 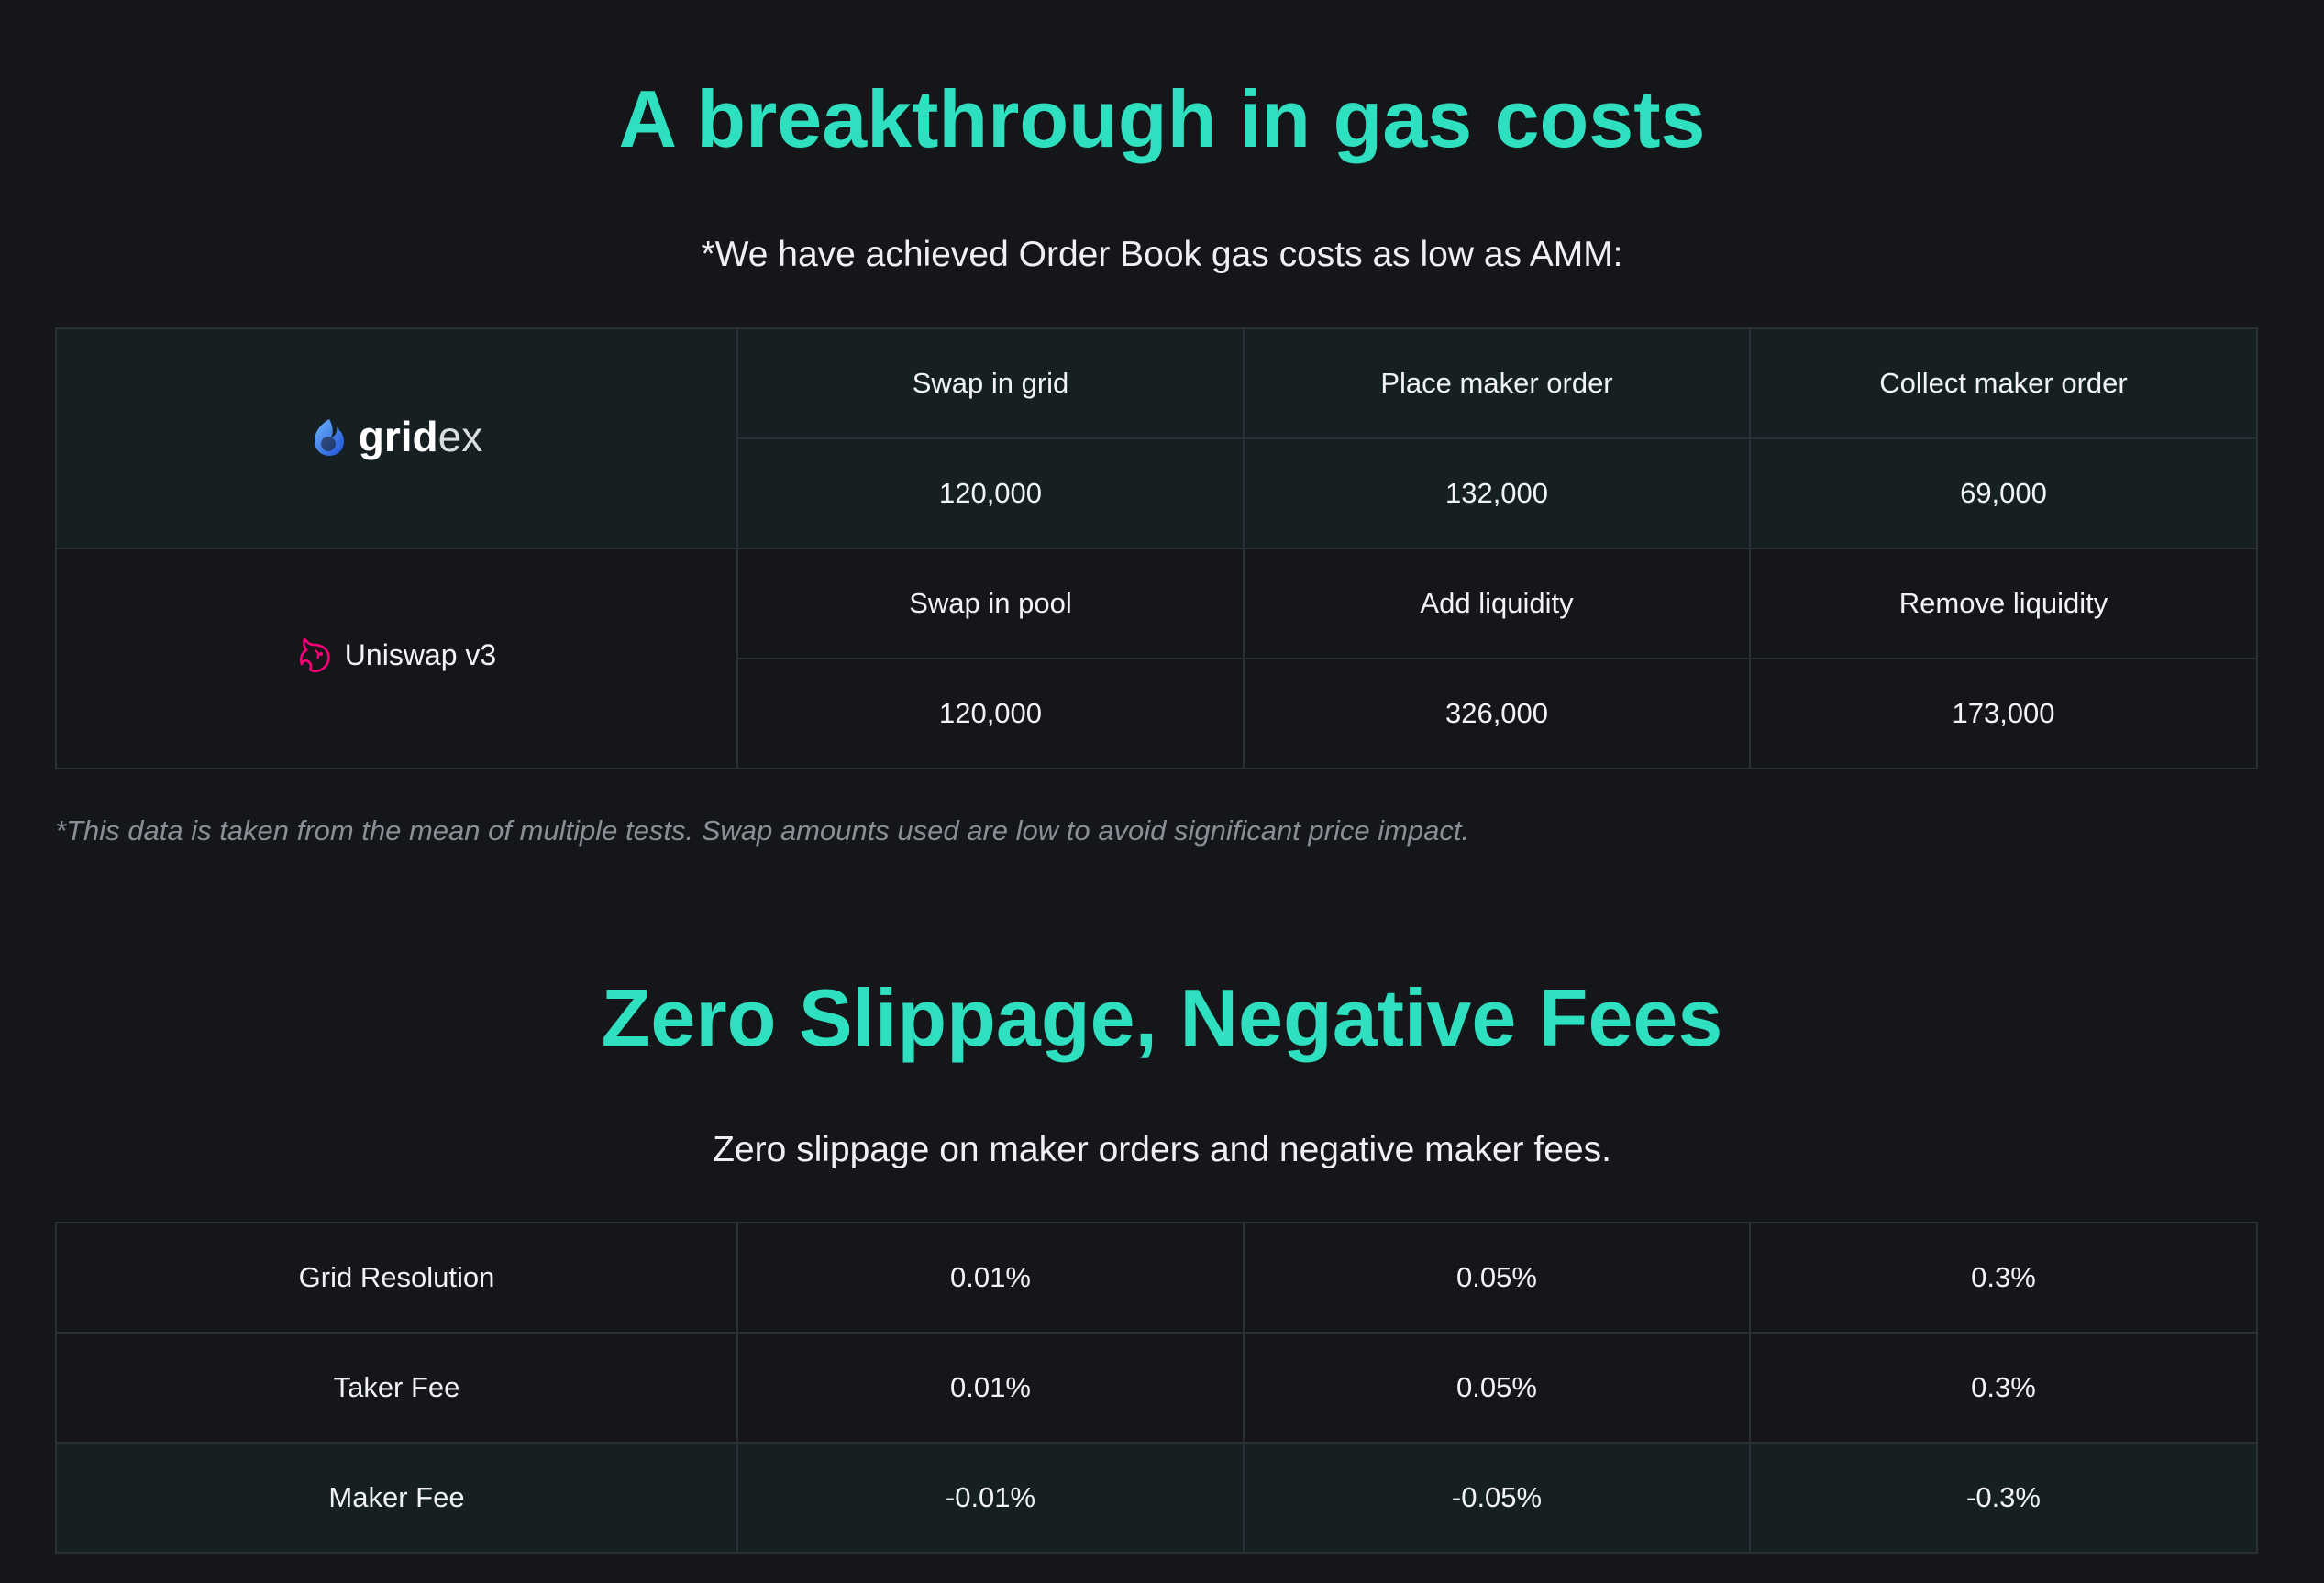 What do you see at coordinates (420, 654) in the screenshot?
I see `uniswap-wordmark: Uniswap v3` at bounding box center [420, 654].